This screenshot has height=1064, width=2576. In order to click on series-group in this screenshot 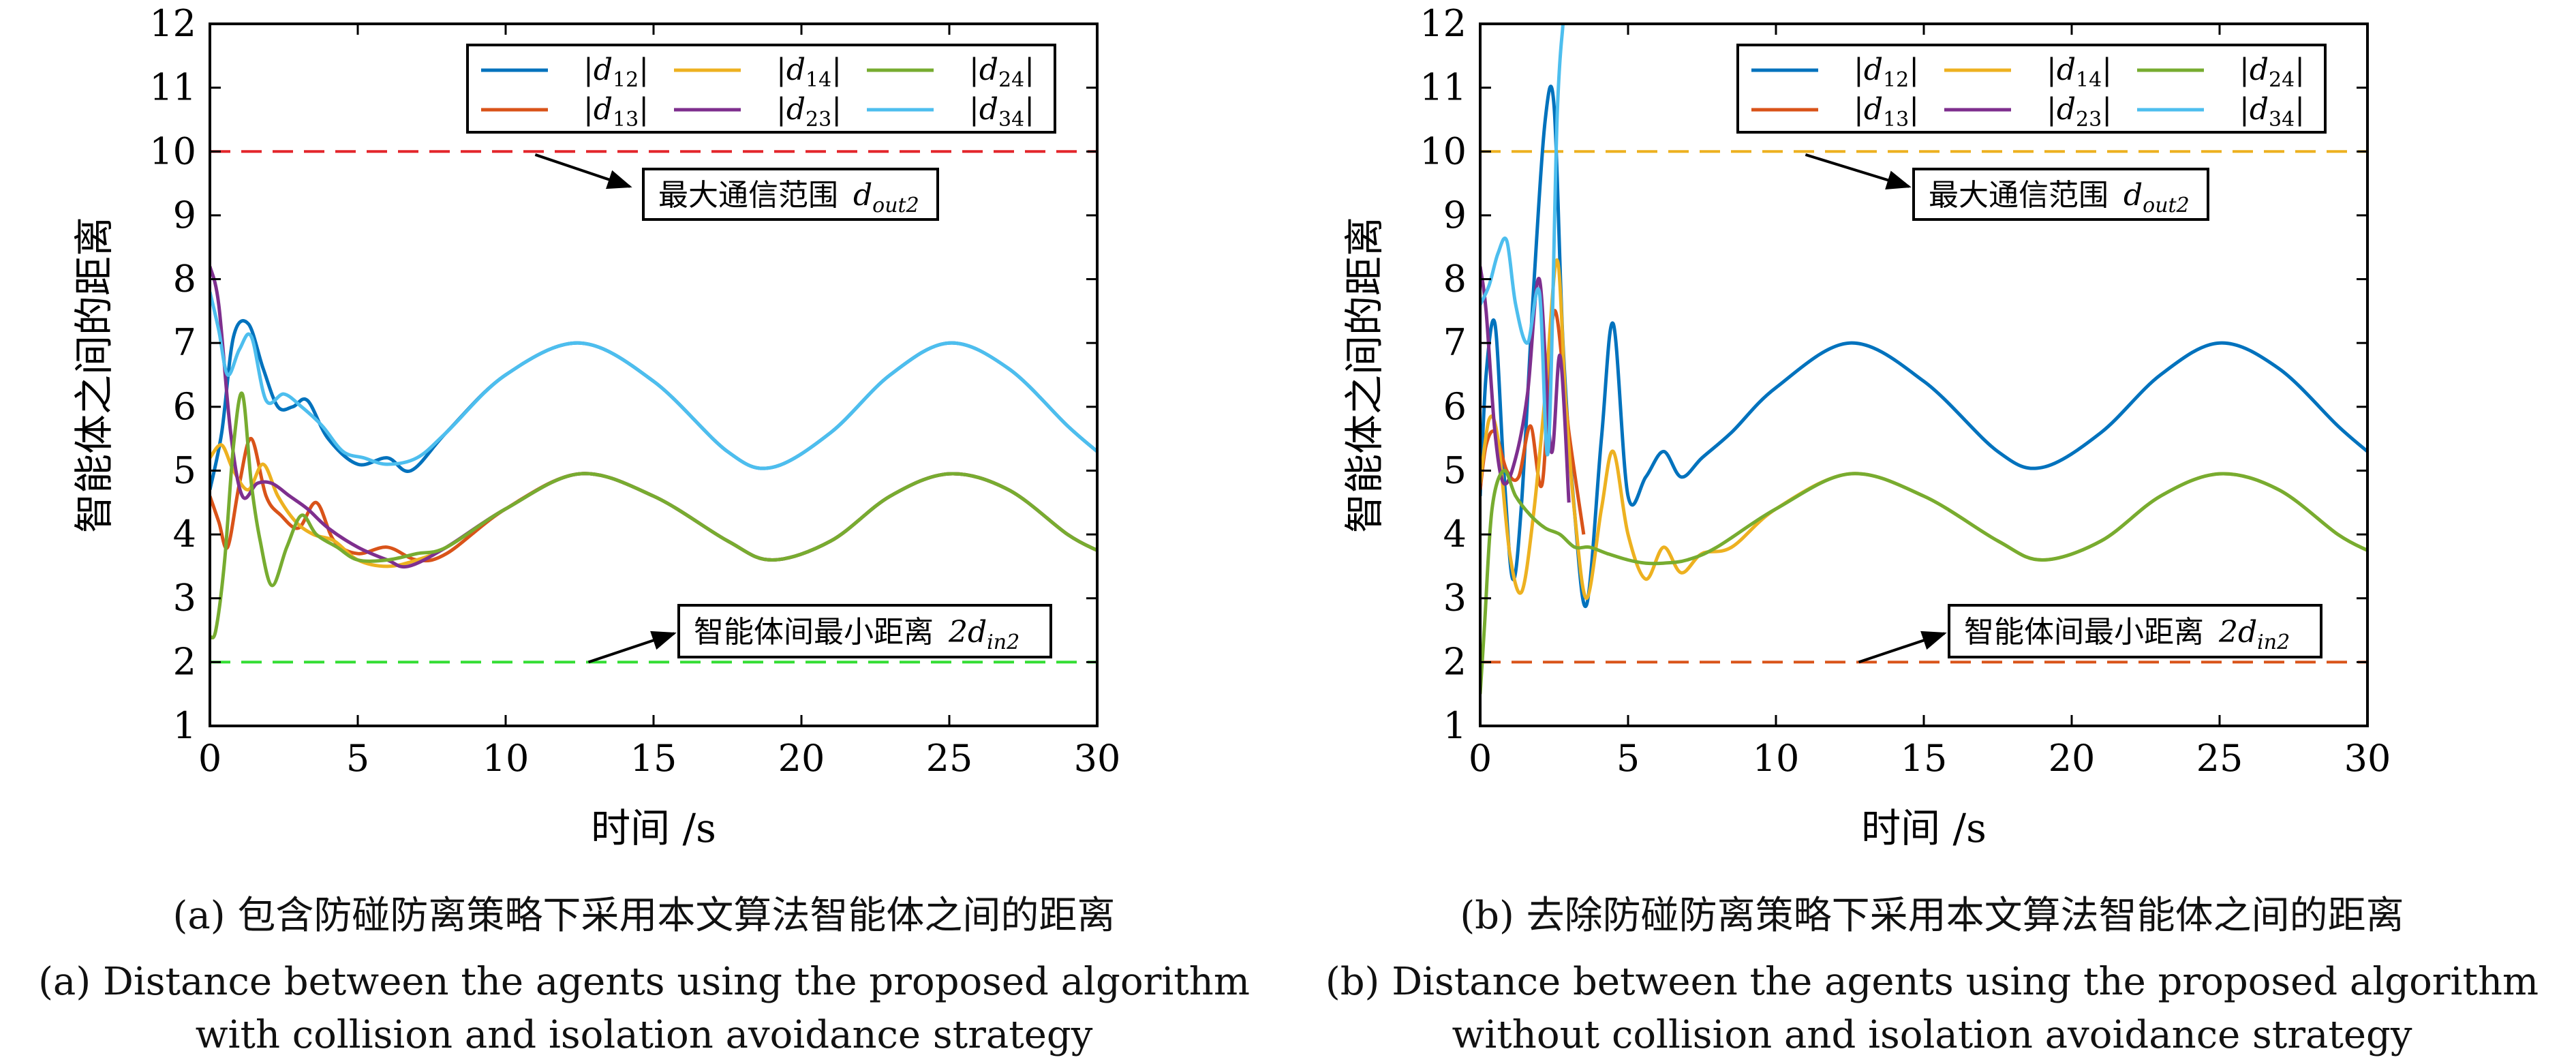, I will do `click(653, 453)`.